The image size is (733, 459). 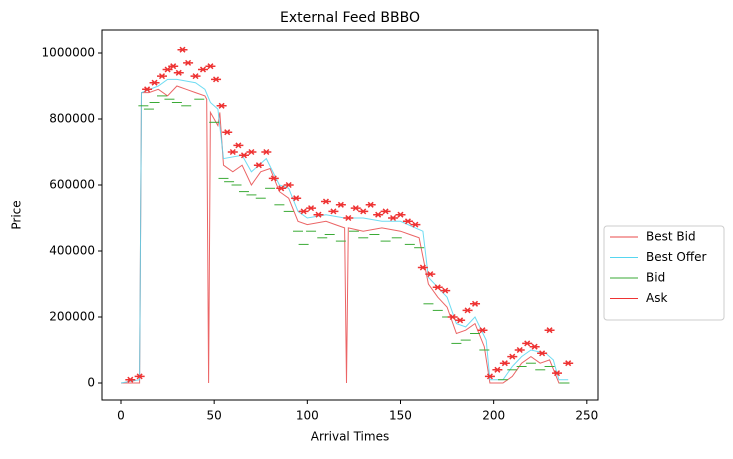 What do you see at coordinates (121, 416) in the screenshot?
I see `x-tick-label: 0` at bounding box center [121, 416].